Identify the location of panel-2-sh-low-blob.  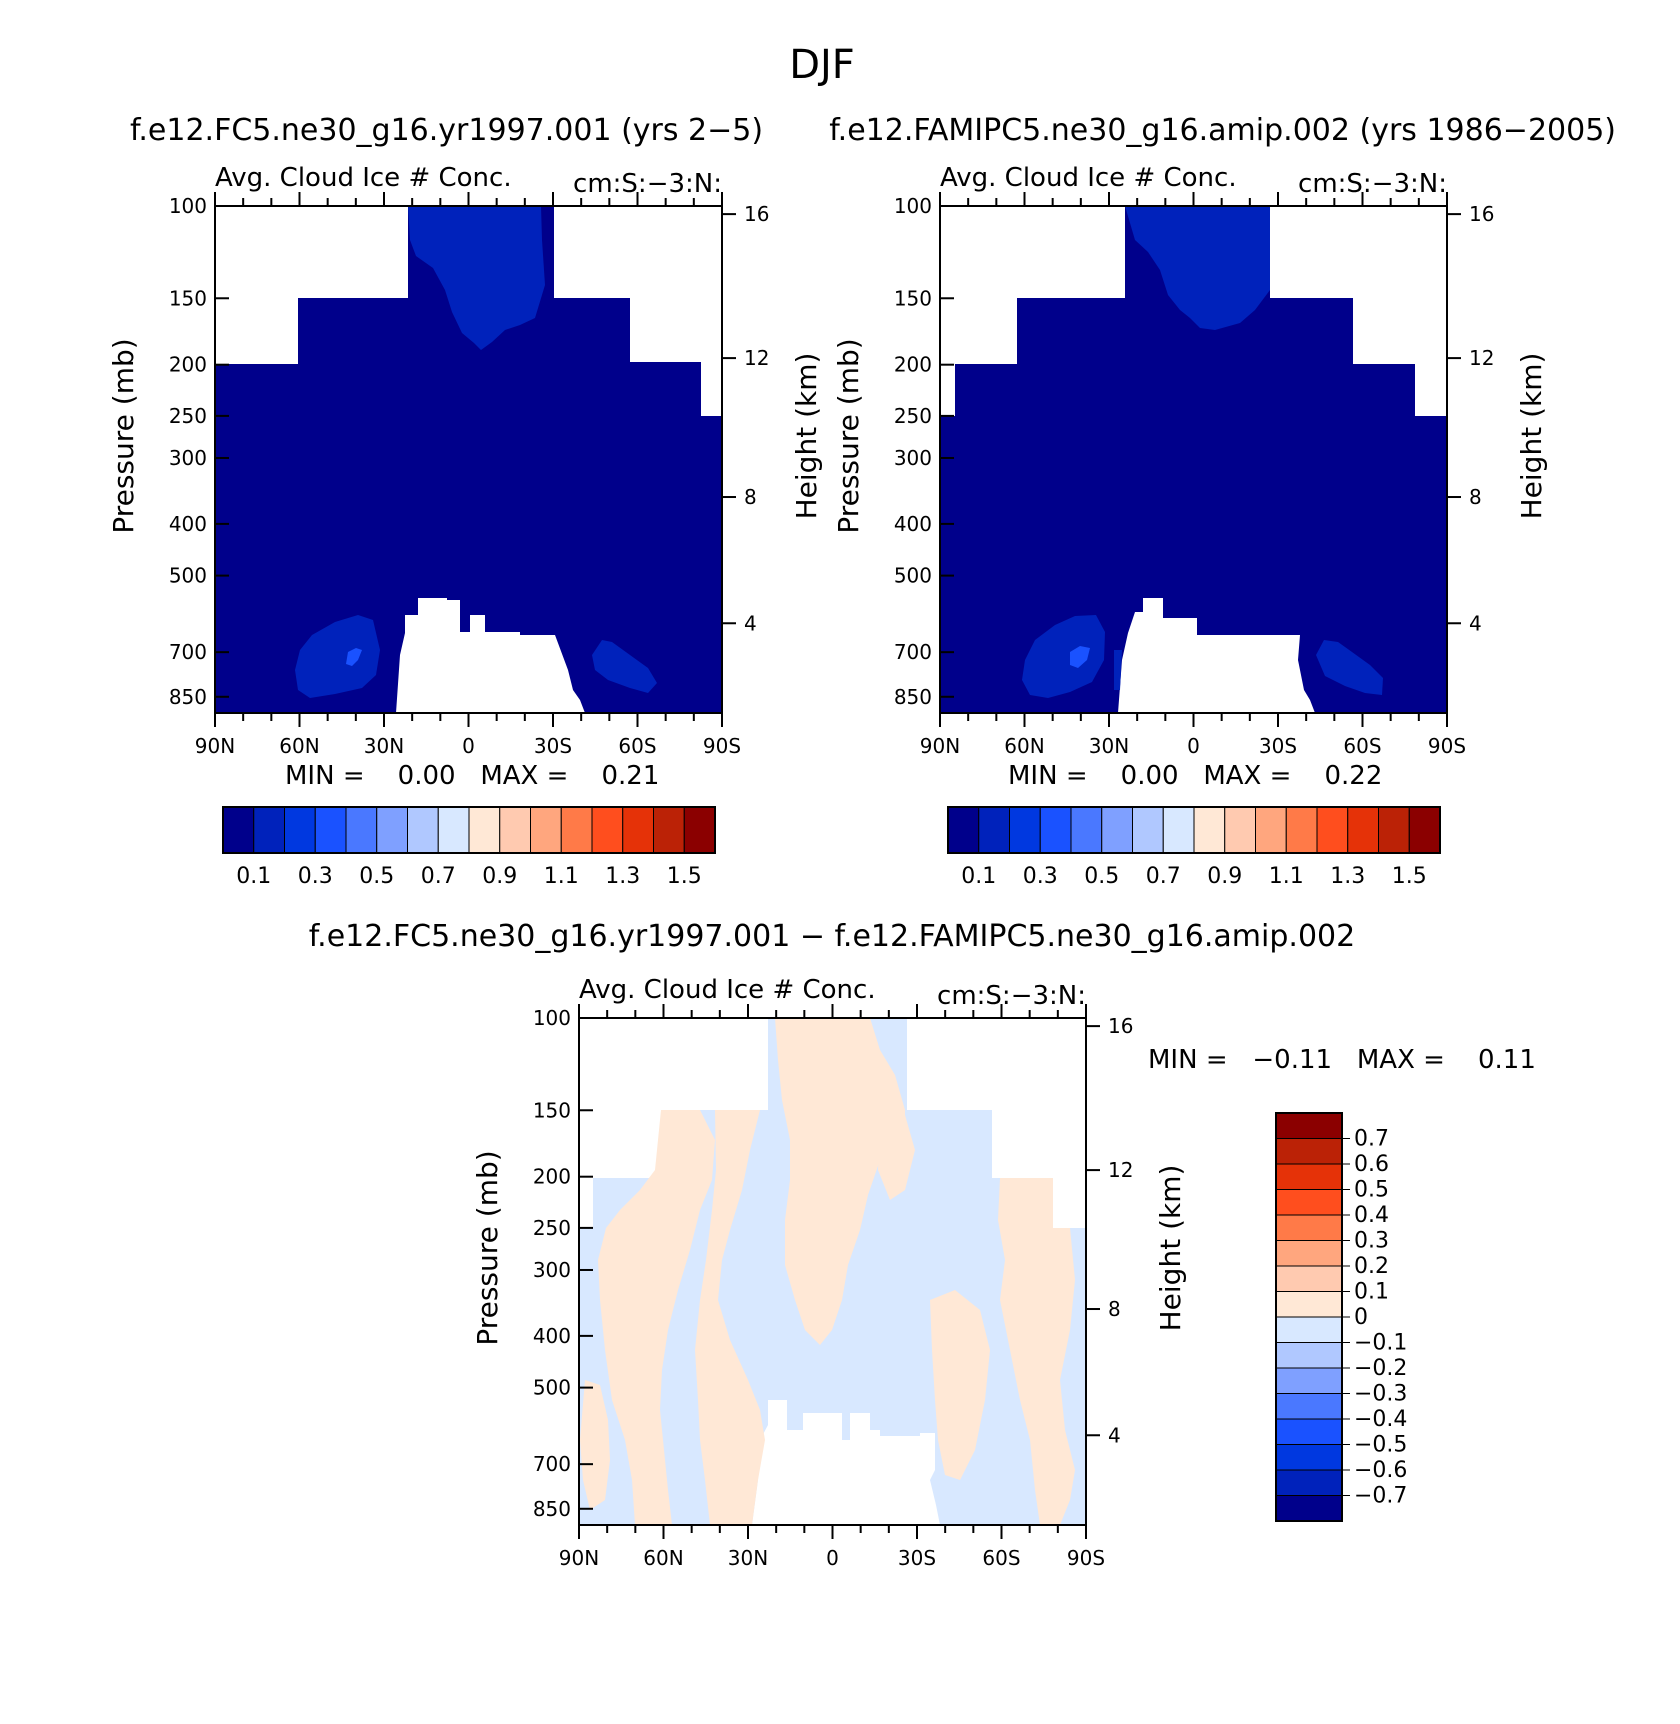
(1349, 667).